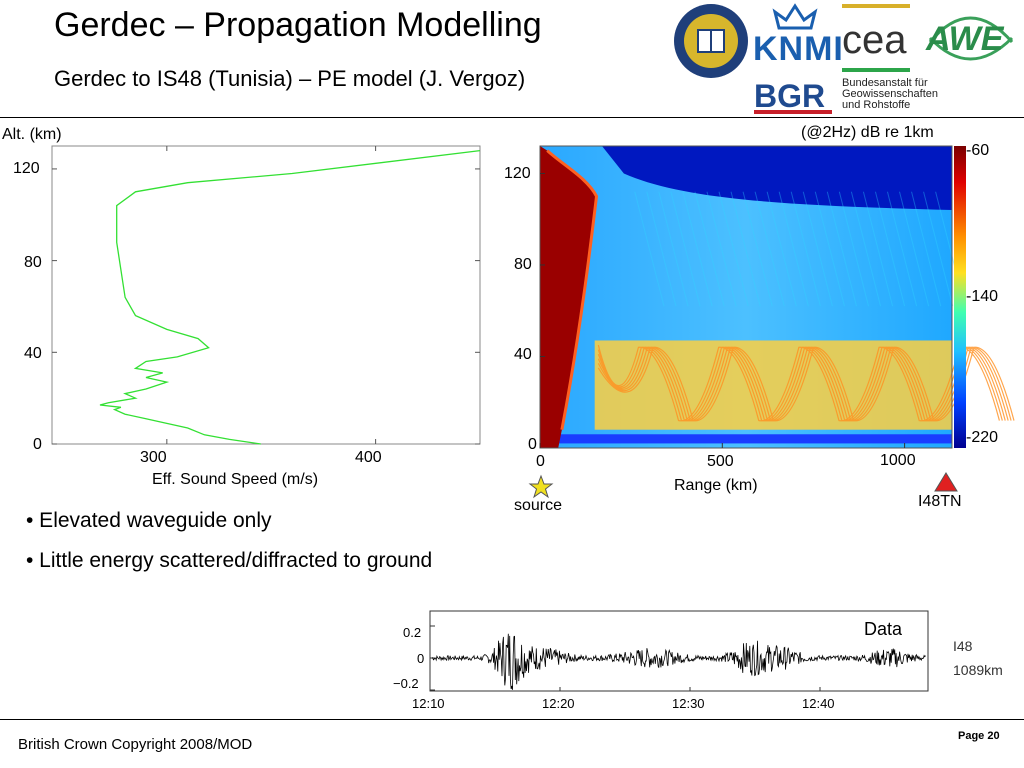 The height and width of the screenshot is (768, 1024). I want to click on ground-stripe, so click(746, 439).